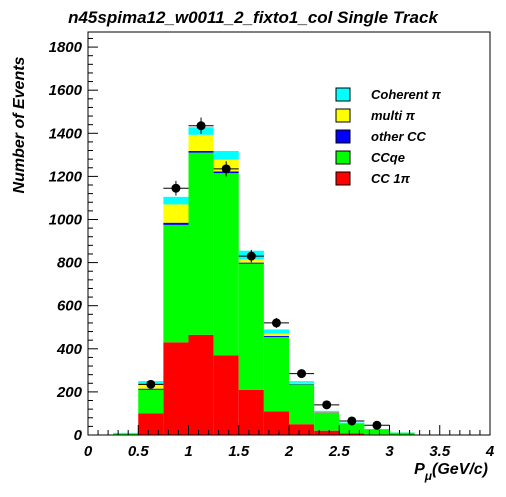 The image size is (506, 497). I want to click on legend: Coherent π multi π other CC CCqe CC 1π, so click(388, 136).